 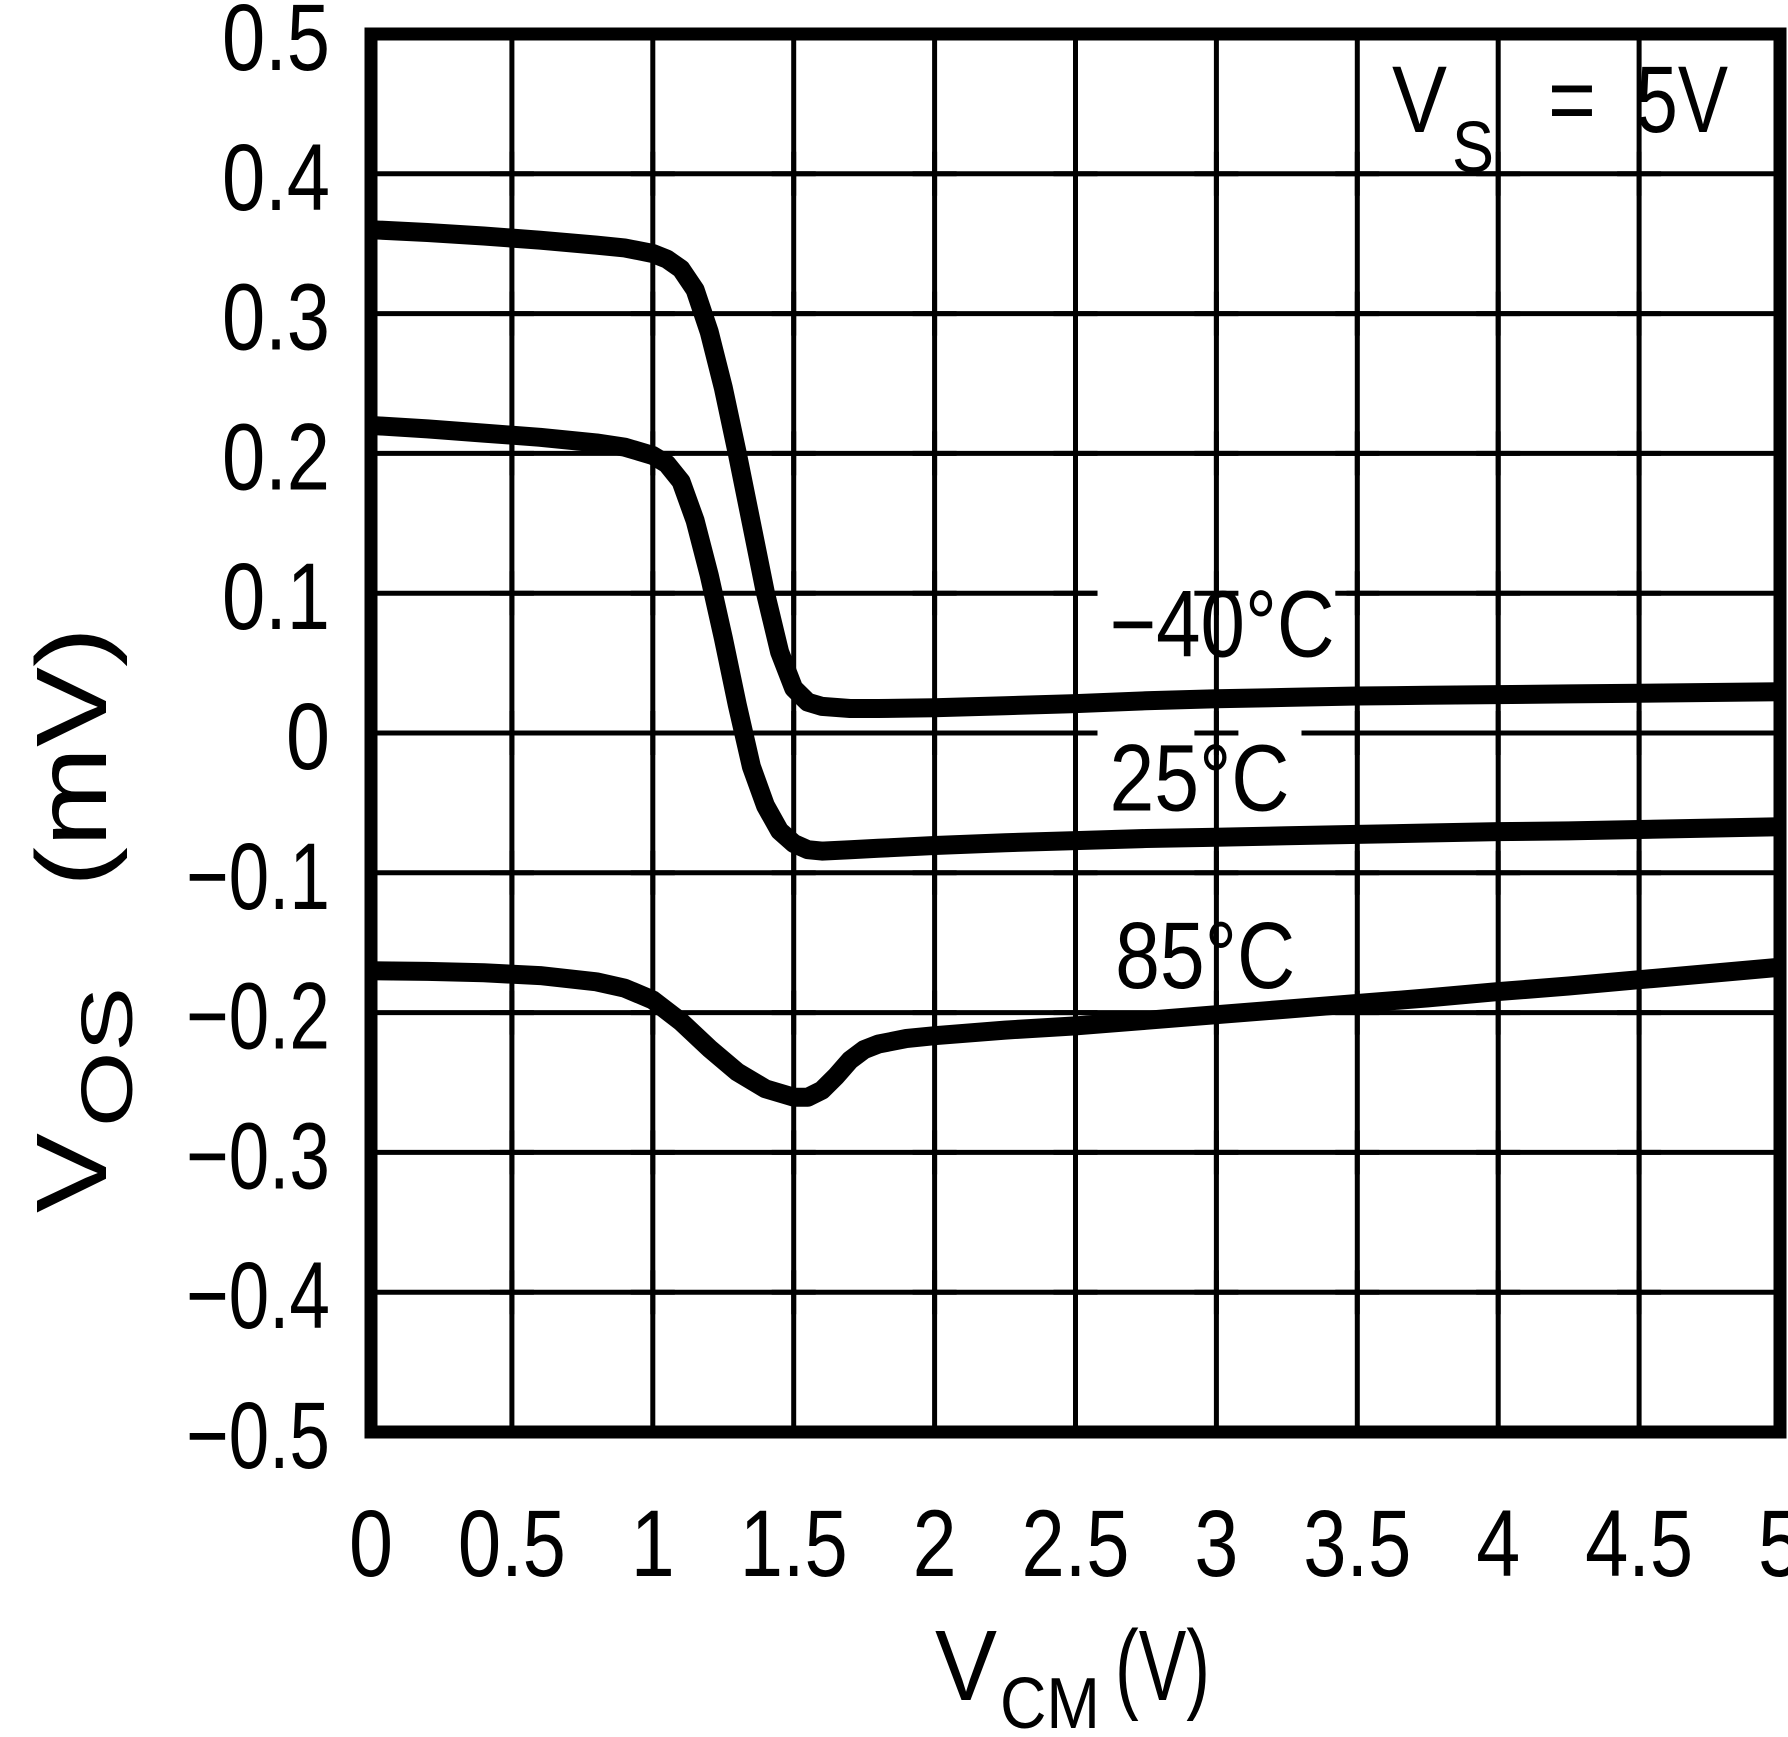 I want to click on supply-annotation: V S = 5V, so click(x=1560, y=117).